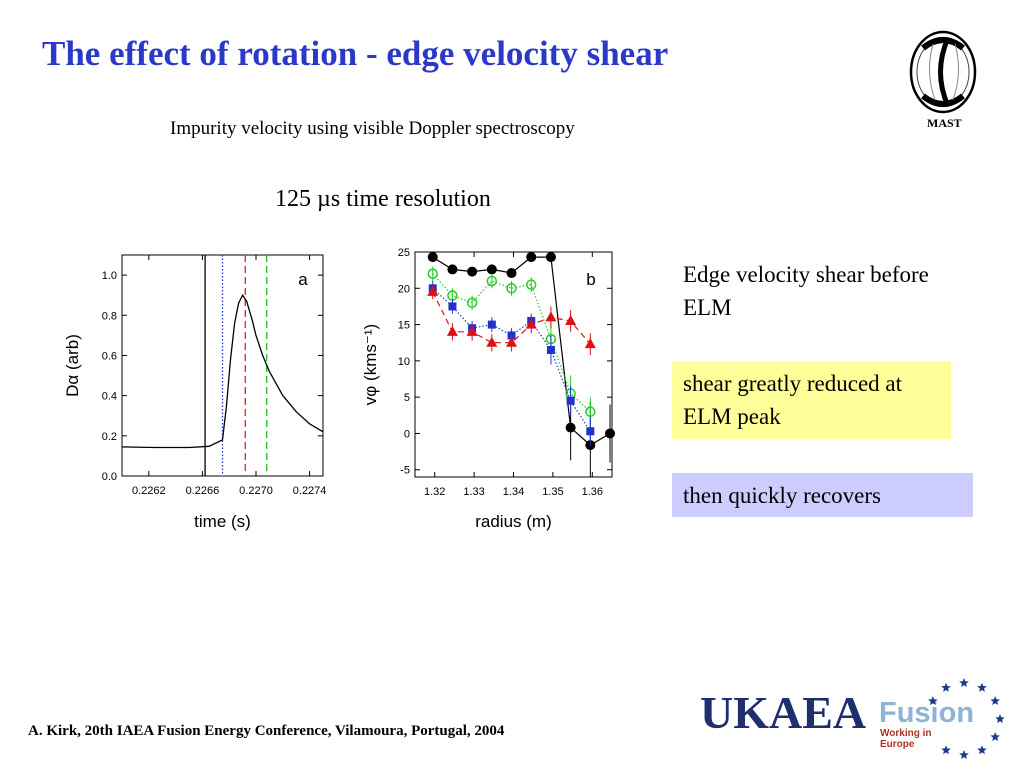  What do you see at coordinates (806, 291) in the screenshot?
I see `note-edge-shear: Edge velocity shear before ELM` at bounding box center [806, 291].